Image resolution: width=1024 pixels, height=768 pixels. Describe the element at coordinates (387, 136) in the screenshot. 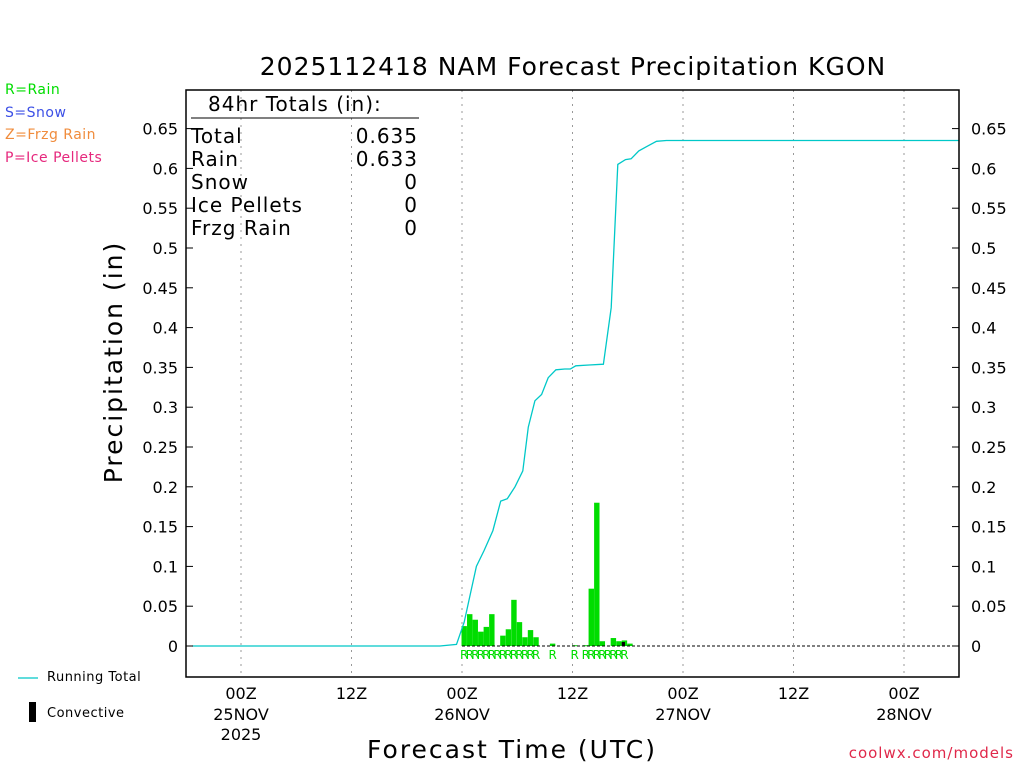

I see `totals-row-value: 0.635` at that location.